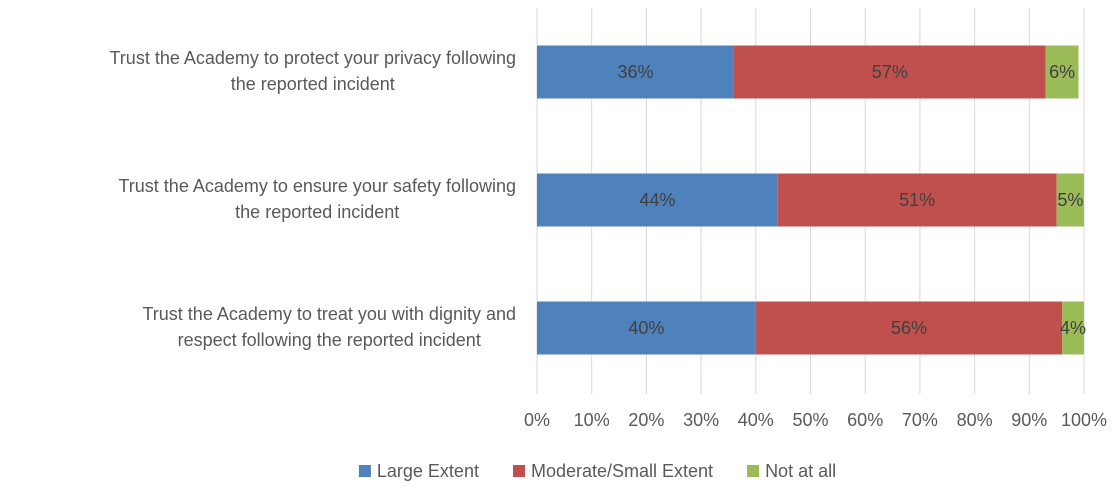 This screenshot has height=493, width=1115. Describe the element at coordinates (329, 340) in the screenshot. I see `category-label-line: respect following the reported incident` at that location.